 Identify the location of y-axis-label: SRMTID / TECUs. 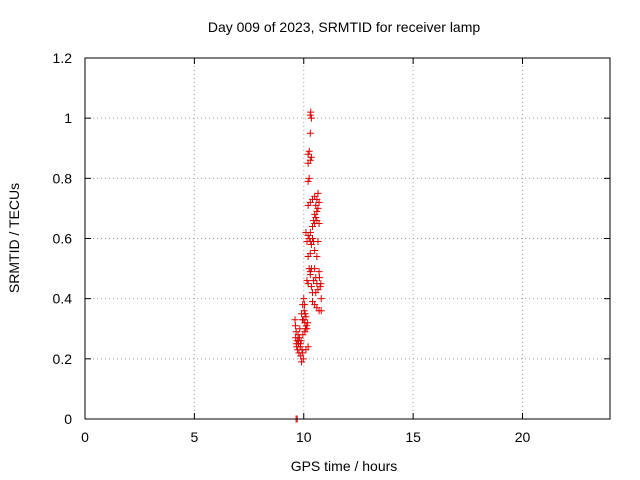
(14, 238).